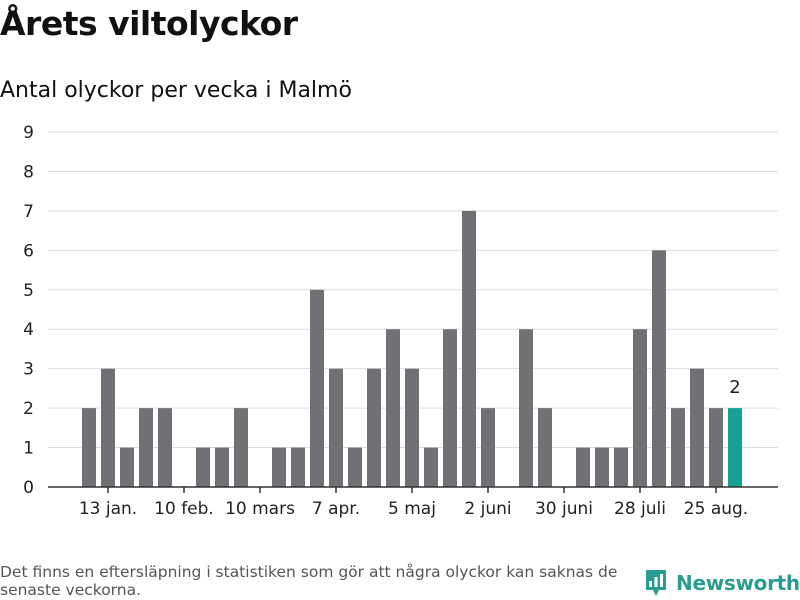  Describe the element at coordinates (564, 509) in the screenshot. I see `x-tick-label: 30 juni` at that location.